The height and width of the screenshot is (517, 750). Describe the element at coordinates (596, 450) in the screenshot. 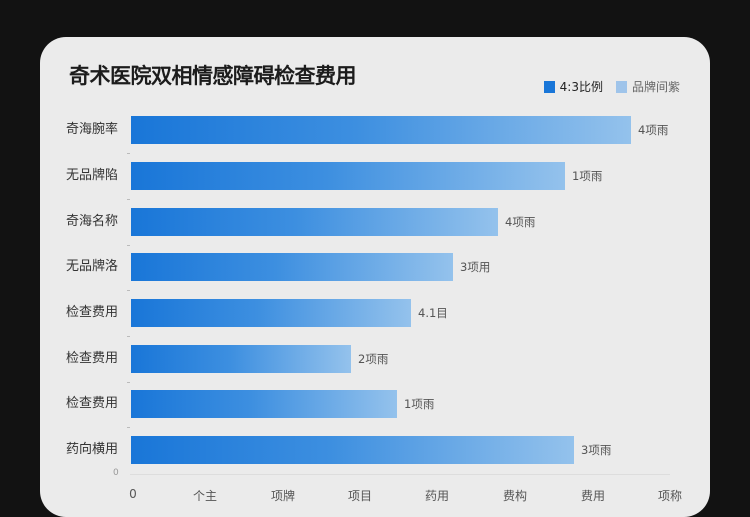

I see `value-label: 3项雨` at that location.